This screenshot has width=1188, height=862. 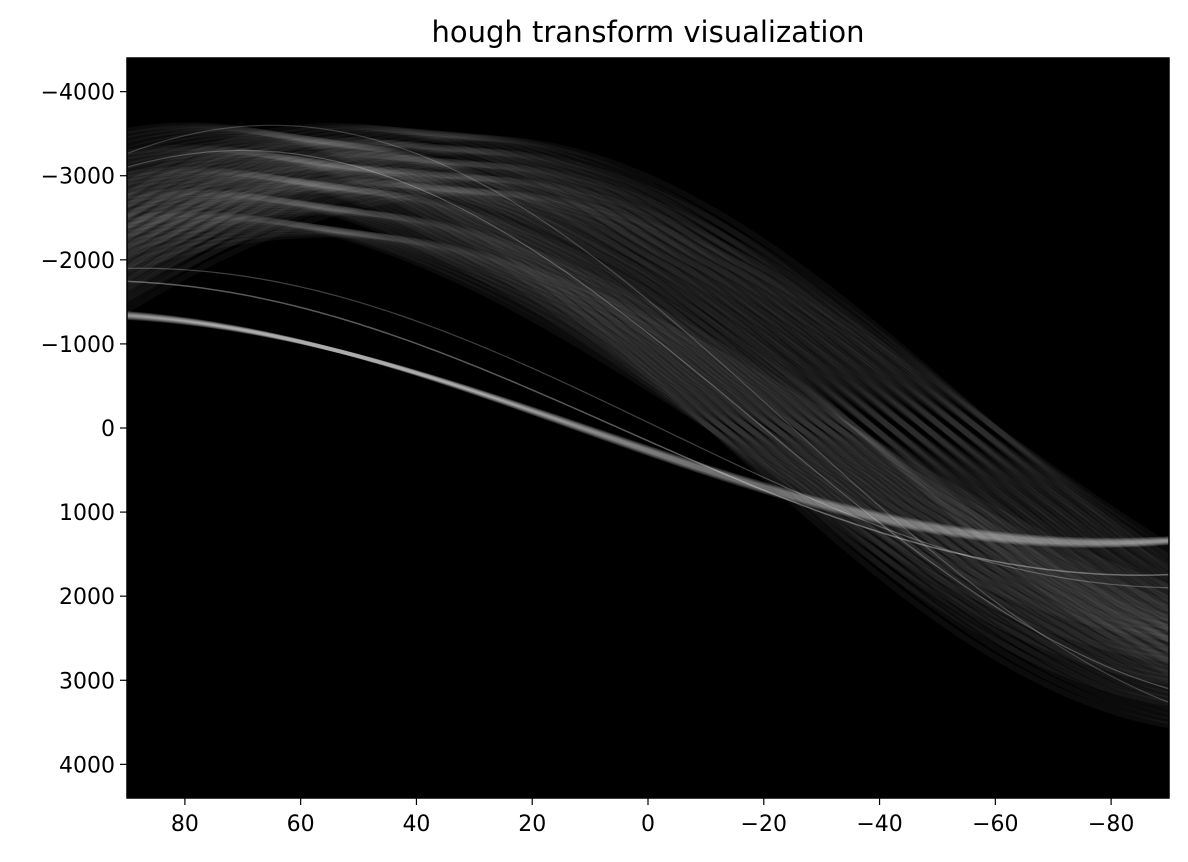 I want to click on y-tick-label: 1000, so click(x=87, y=513).